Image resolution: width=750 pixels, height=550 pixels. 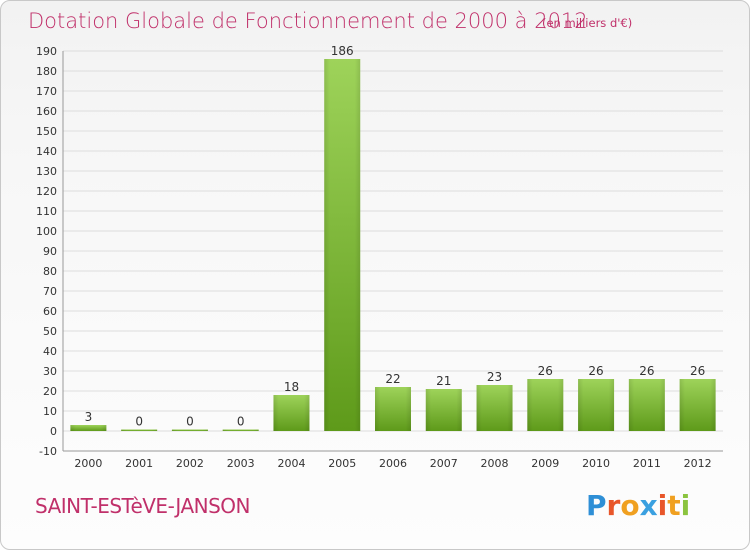 What do you see at coordinates (291, 387) in the screenshot?
I see `value-label: 18` at bounding box center [291, 387].